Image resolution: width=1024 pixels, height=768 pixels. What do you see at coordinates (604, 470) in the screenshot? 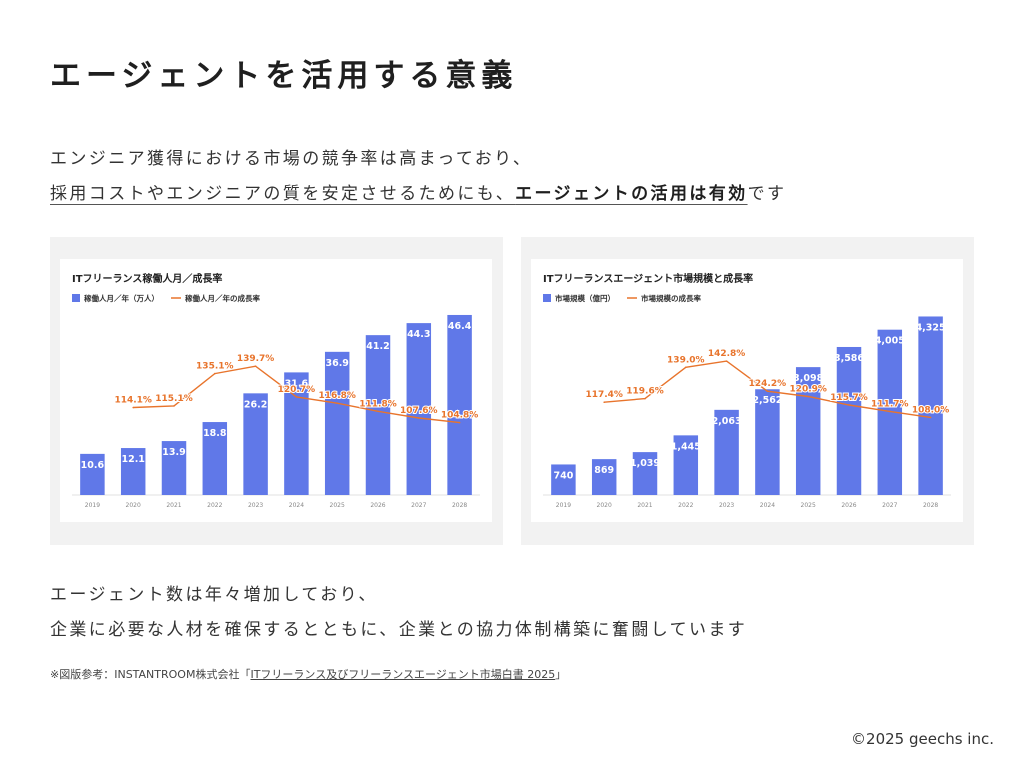
I see `bar-value-label: 869` at bounding box center [604, 470].